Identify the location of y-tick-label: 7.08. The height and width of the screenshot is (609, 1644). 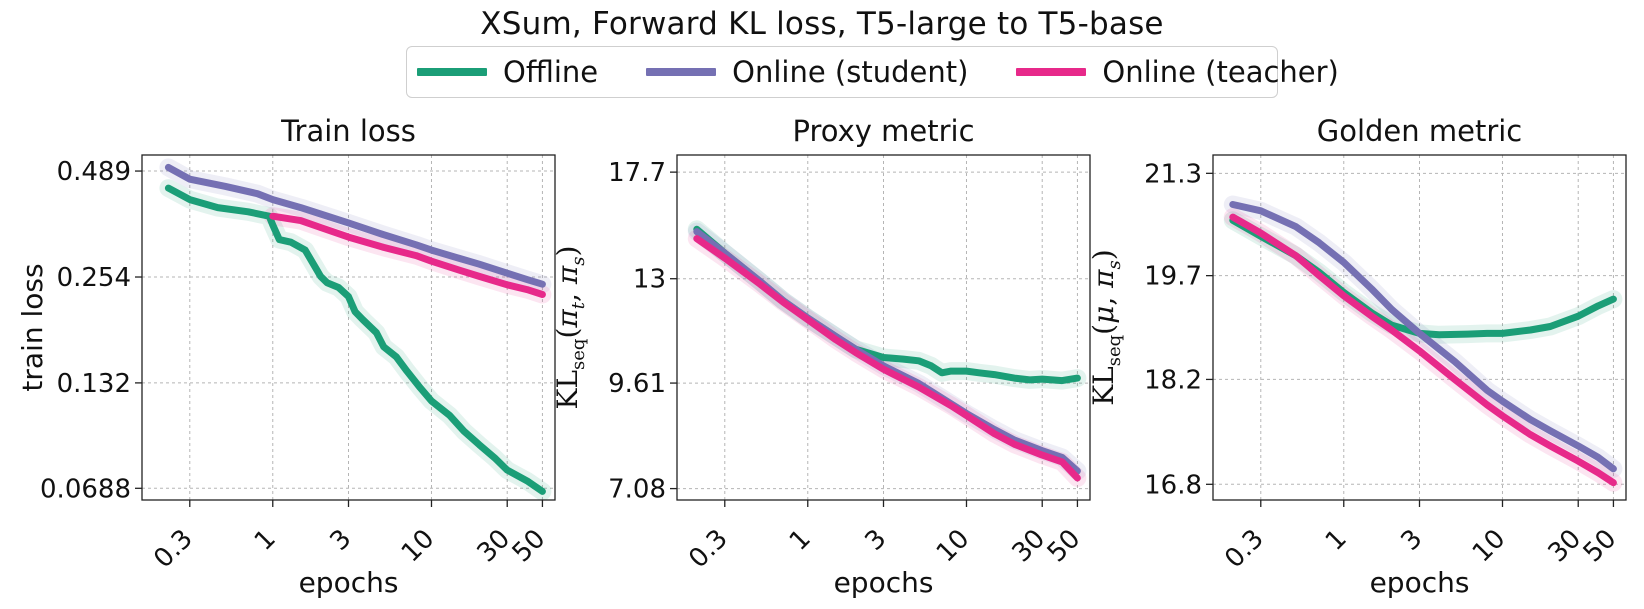
(637, 490).